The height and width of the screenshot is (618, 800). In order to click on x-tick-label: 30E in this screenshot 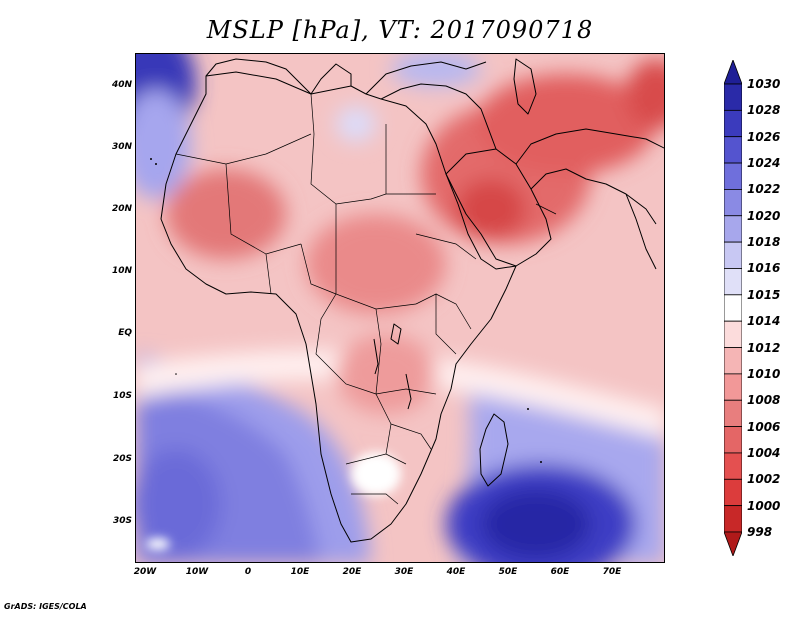, I will do `click(404, 572)`.